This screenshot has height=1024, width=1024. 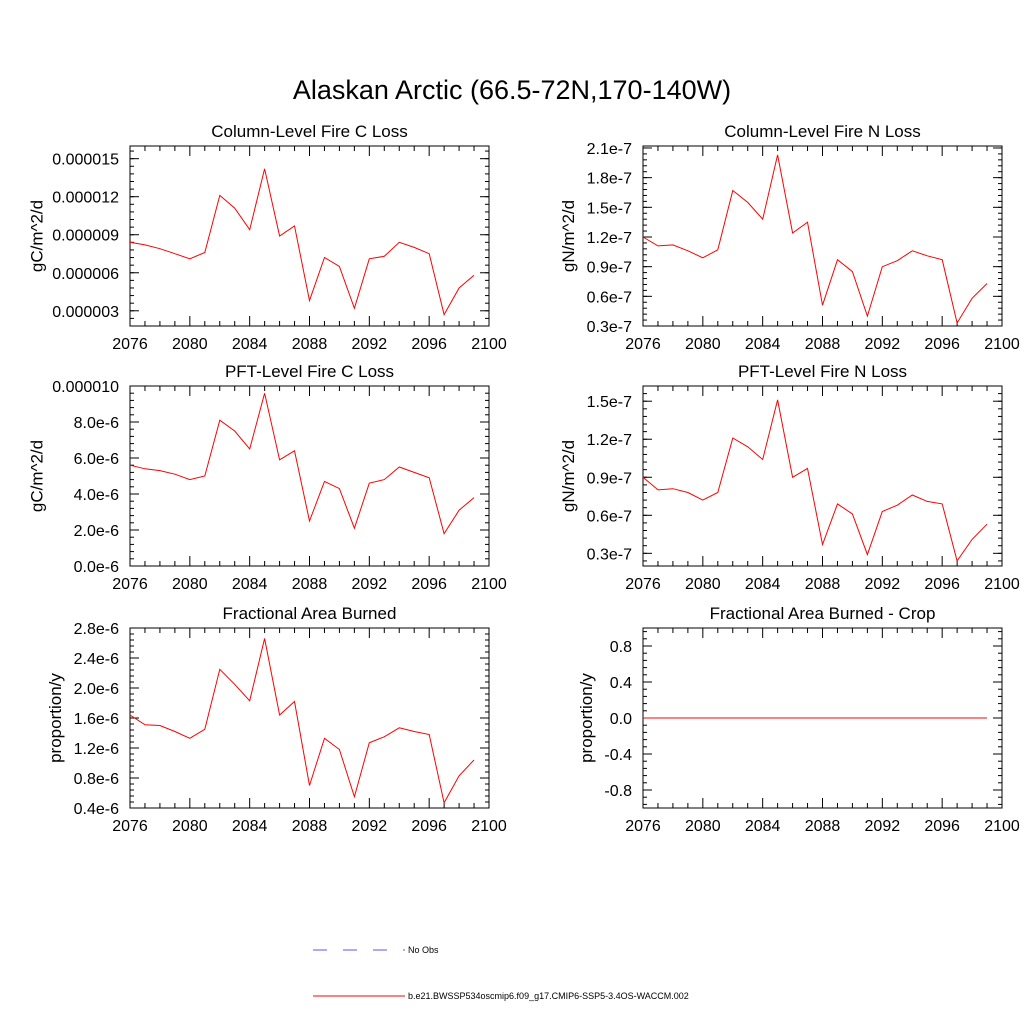 What do you see at coordinates (96, 459) in the screenshot?
I see `y-tick-label: 6.0e-6` at bounding box center [96, 459].